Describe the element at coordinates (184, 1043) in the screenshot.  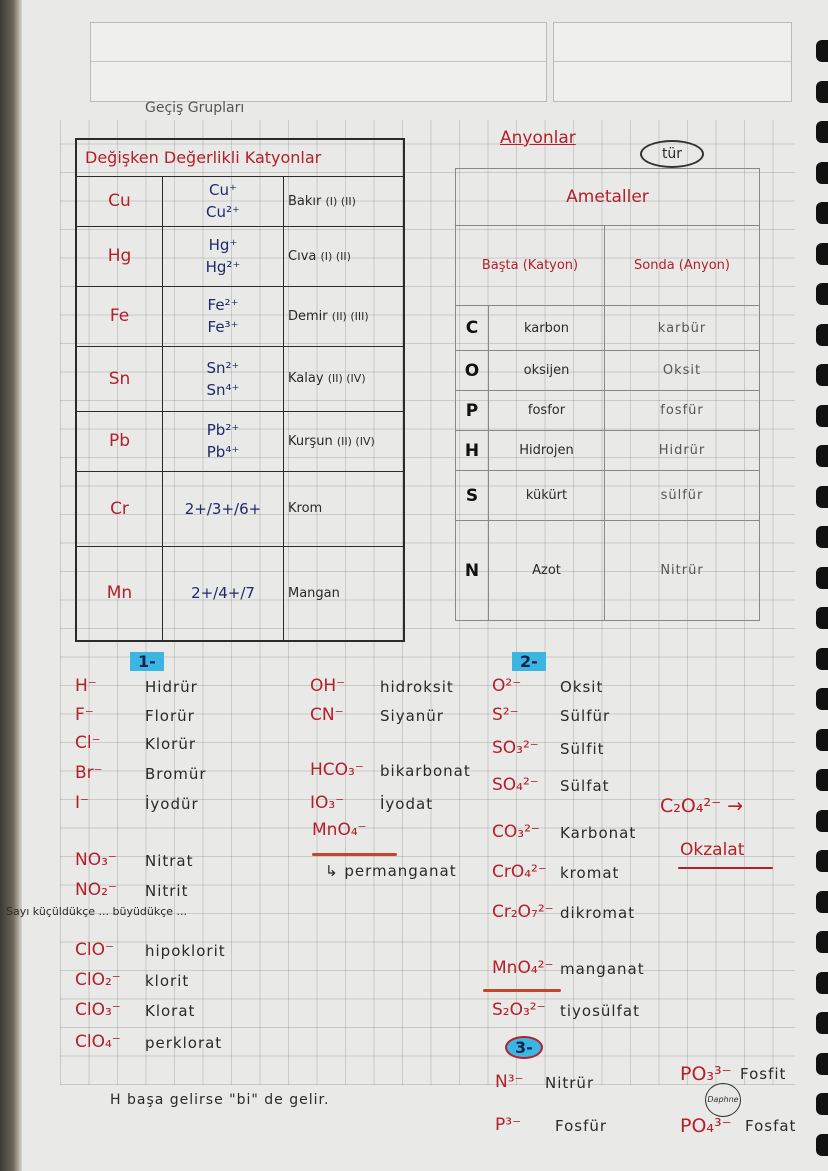
I see `anion-name: perklorat` at that location.